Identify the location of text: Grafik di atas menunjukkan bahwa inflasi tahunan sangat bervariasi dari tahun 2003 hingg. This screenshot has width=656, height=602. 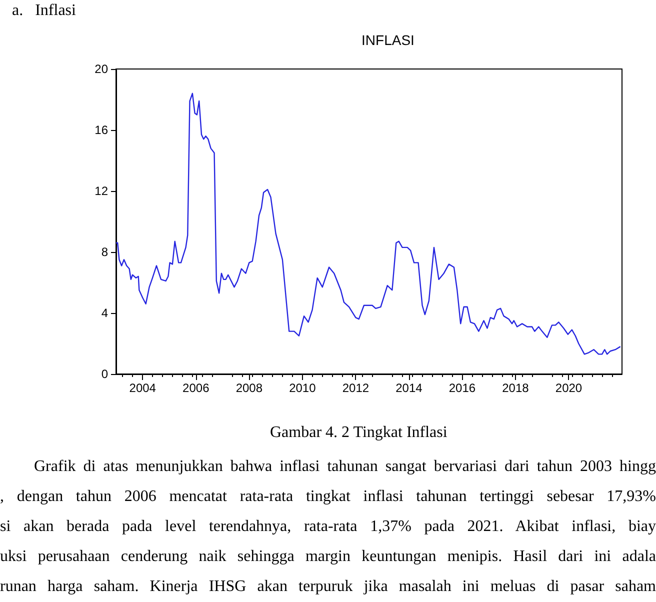
(345, 467).